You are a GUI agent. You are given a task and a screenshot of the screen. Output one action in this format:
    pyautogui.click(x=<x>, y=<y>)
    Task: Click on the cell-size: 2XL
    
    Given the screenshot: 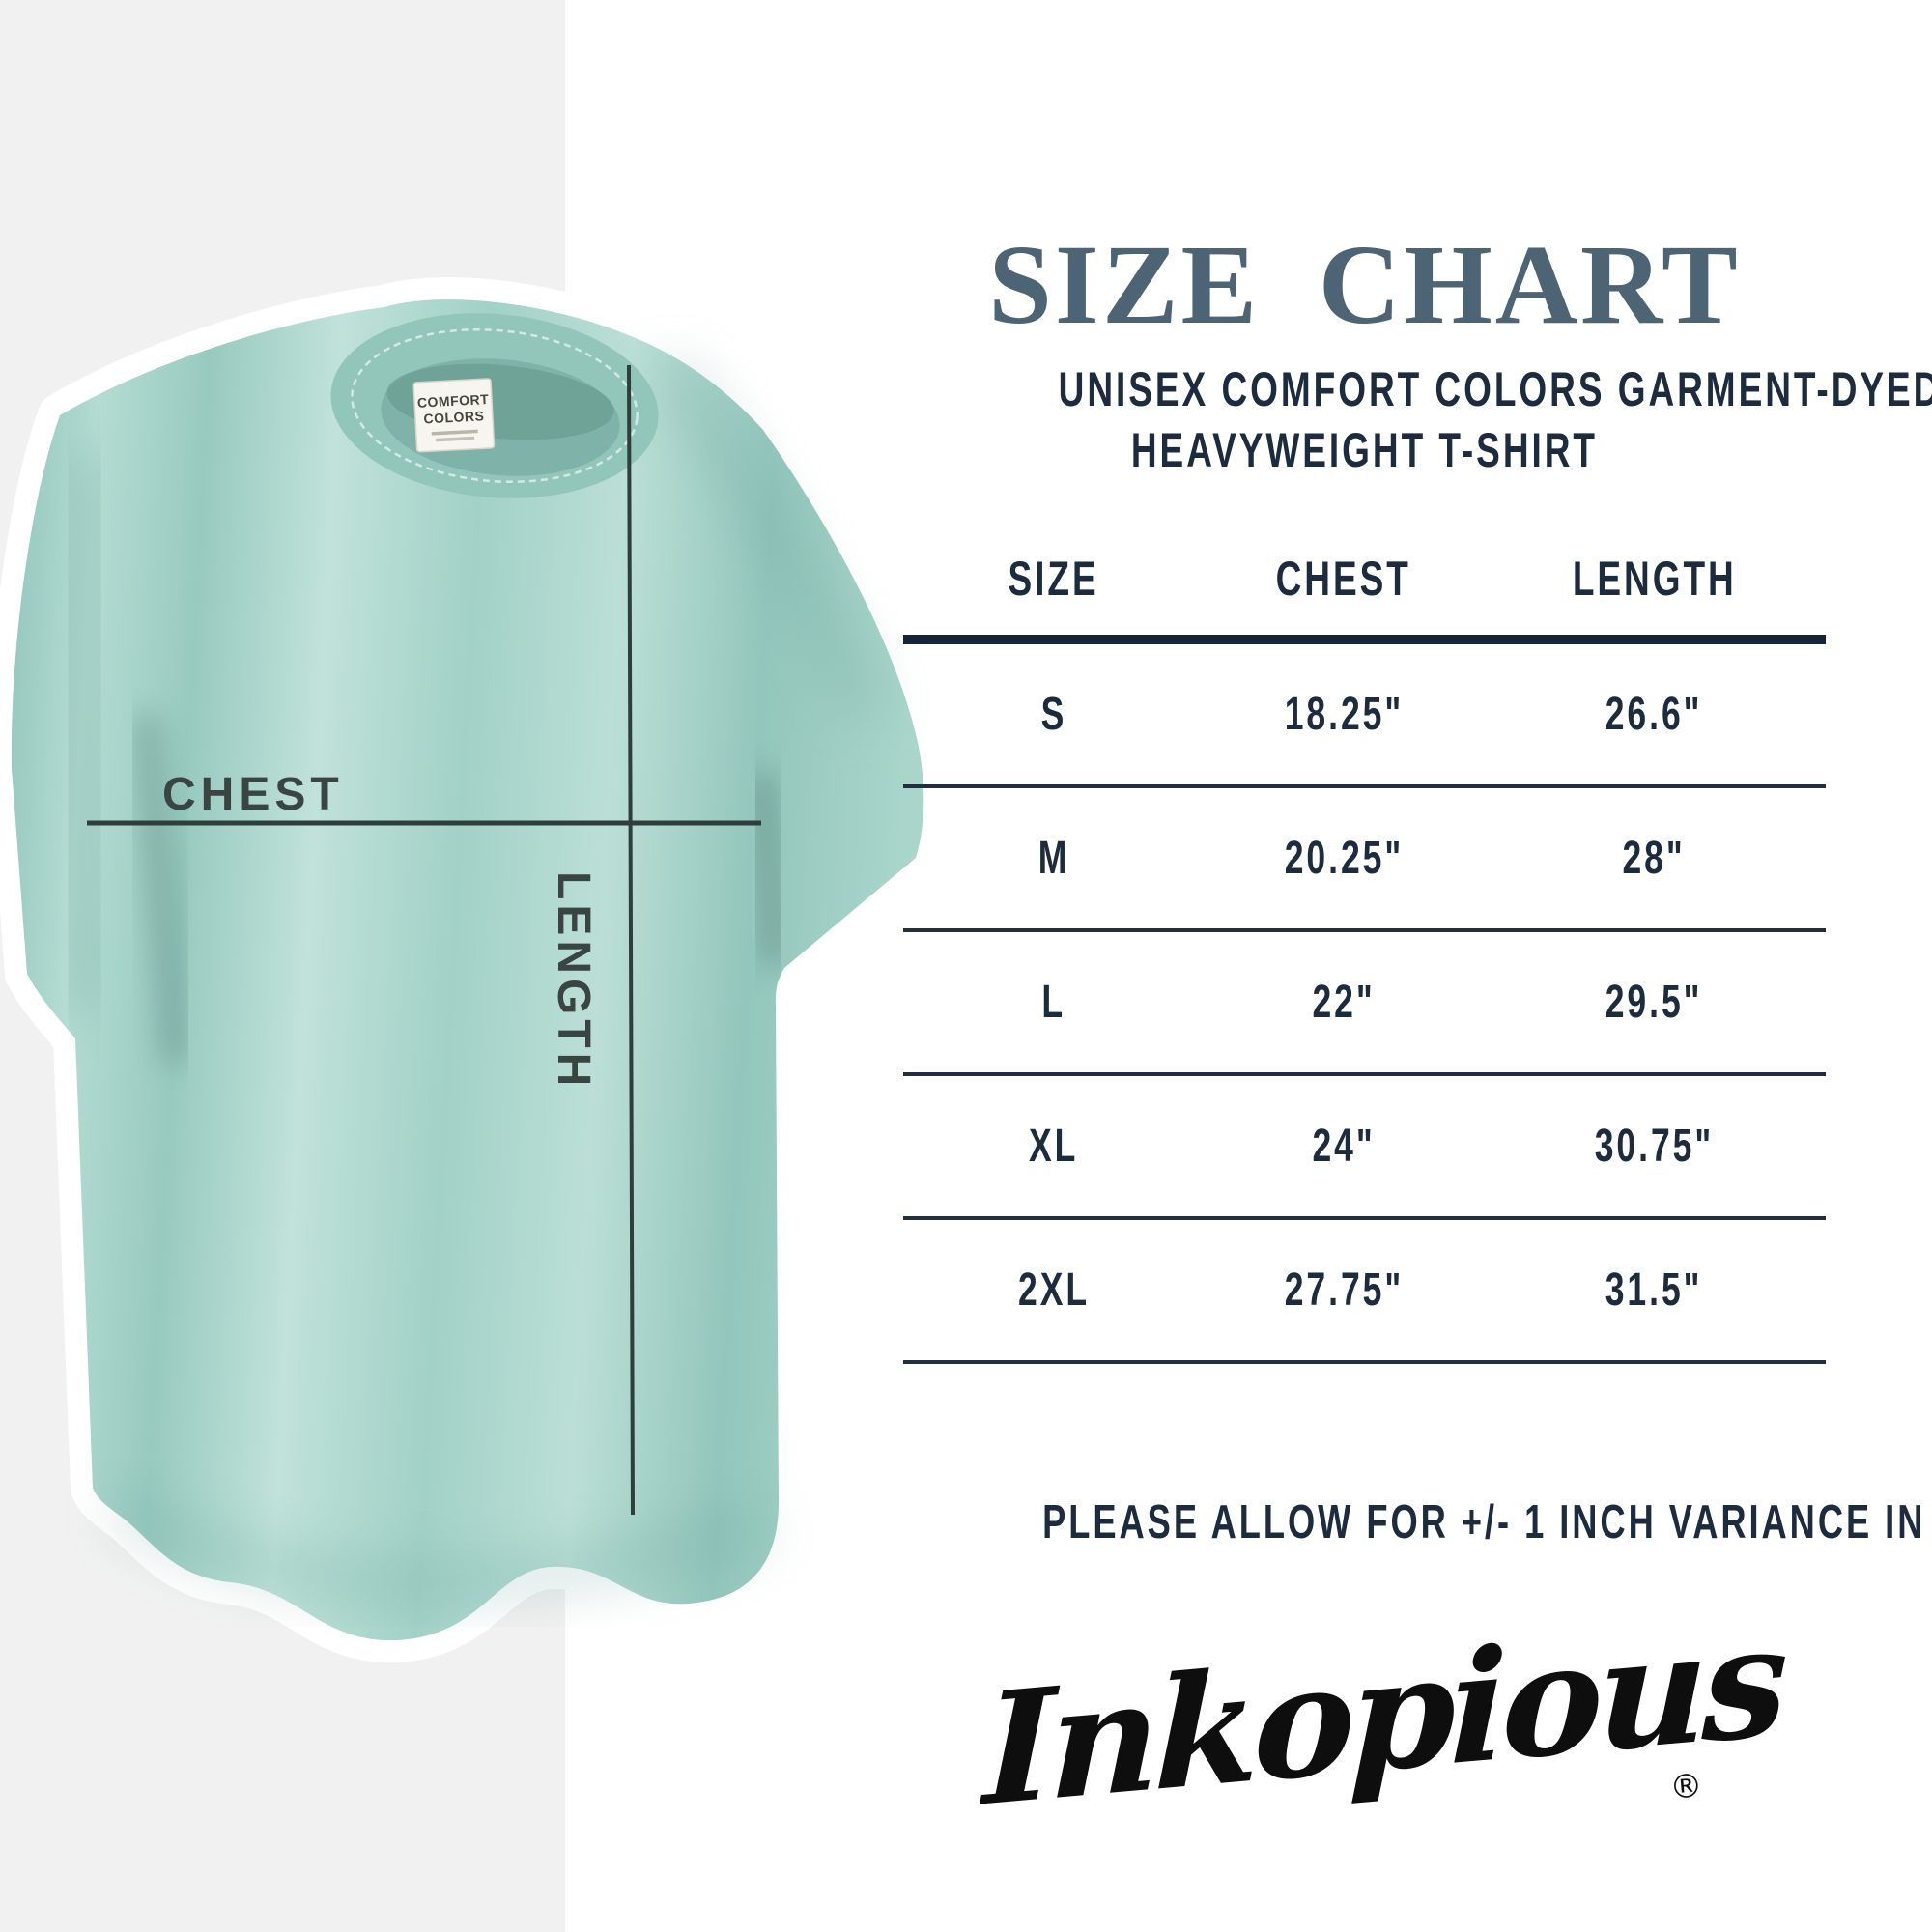 What is the action you would take?
    pyautogui.click(x=1054, y=1290)
    